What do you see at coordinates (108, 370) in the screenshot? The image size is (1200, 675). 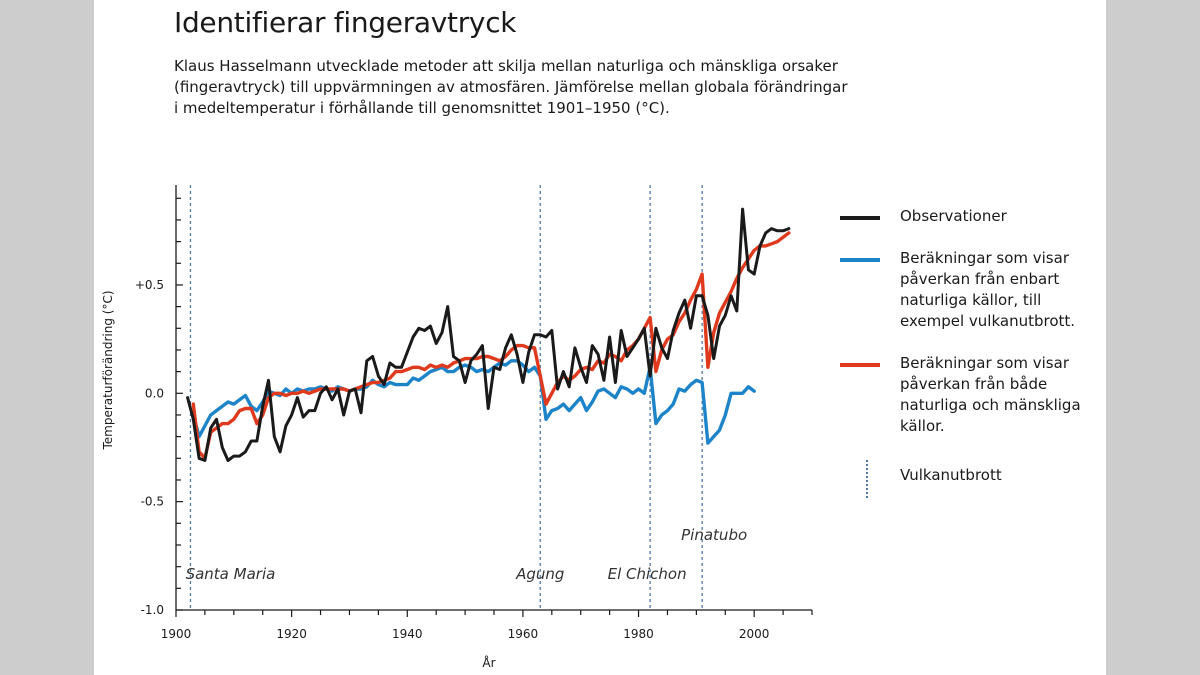 I see `y-axis-label: Temperaturförändring (°C)` at bounding box center [108, 370].